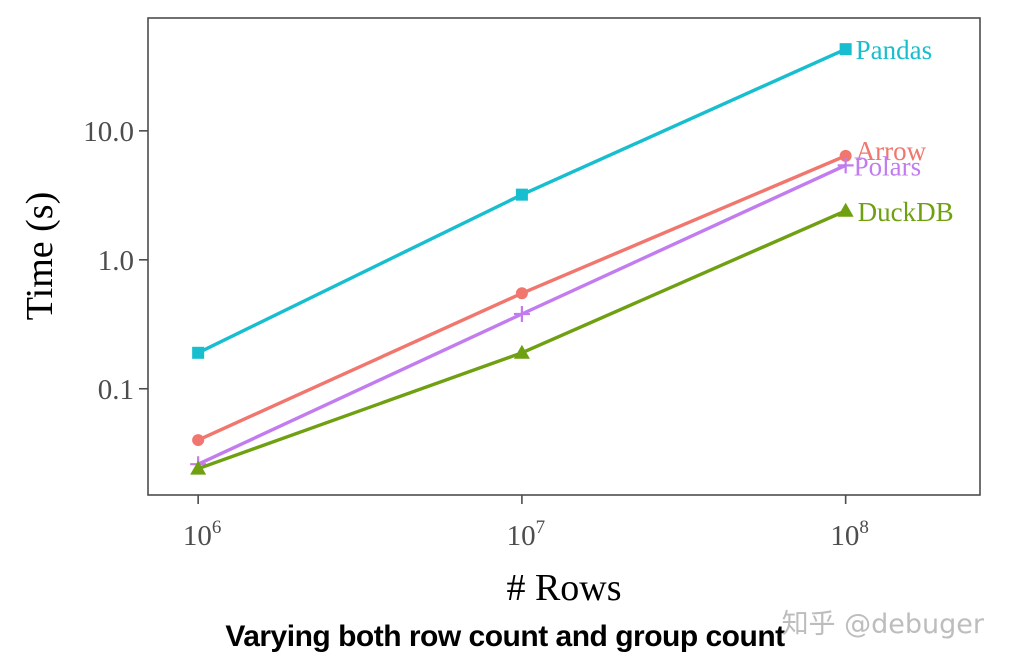 This screenshot has height=666, width=1010. I want to click on x-tick-label: 10⁷, so click(526, 534).